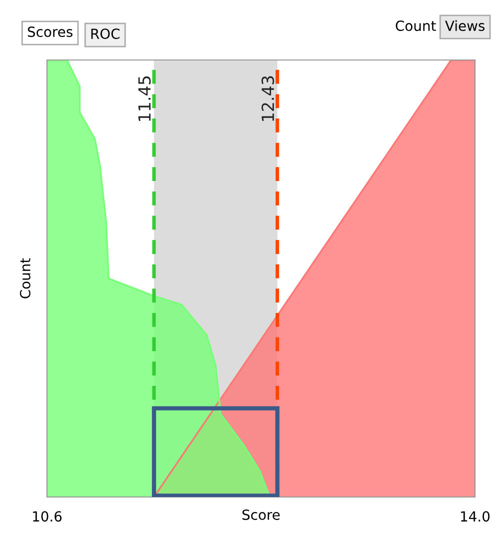  I want to click on ref-line-label: 12.43, so click(268, 98).